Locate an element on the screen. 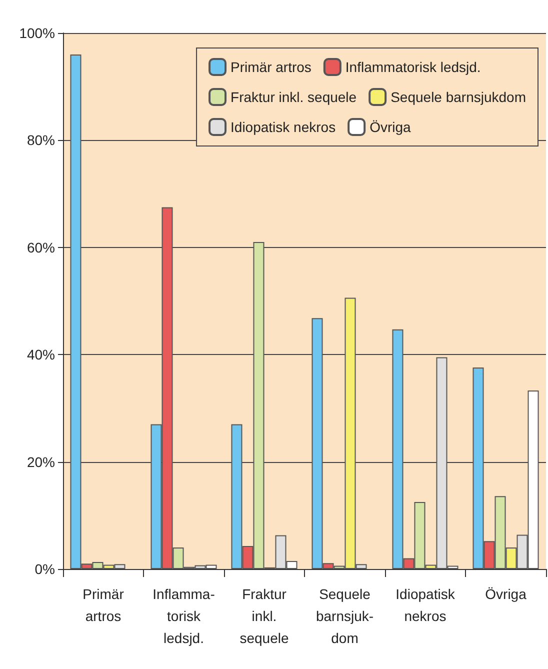 The height and width of the screenshot is (669, 548). y-tick-label: 40% is located at coordinates (40, 354).